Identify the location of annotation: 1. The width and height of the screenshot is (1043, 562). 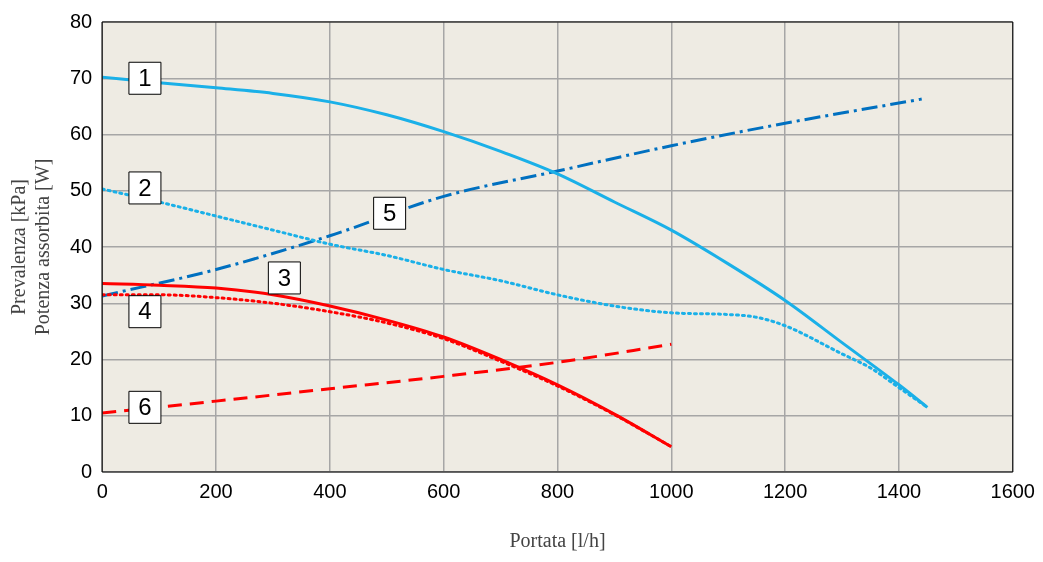
(145, 77).